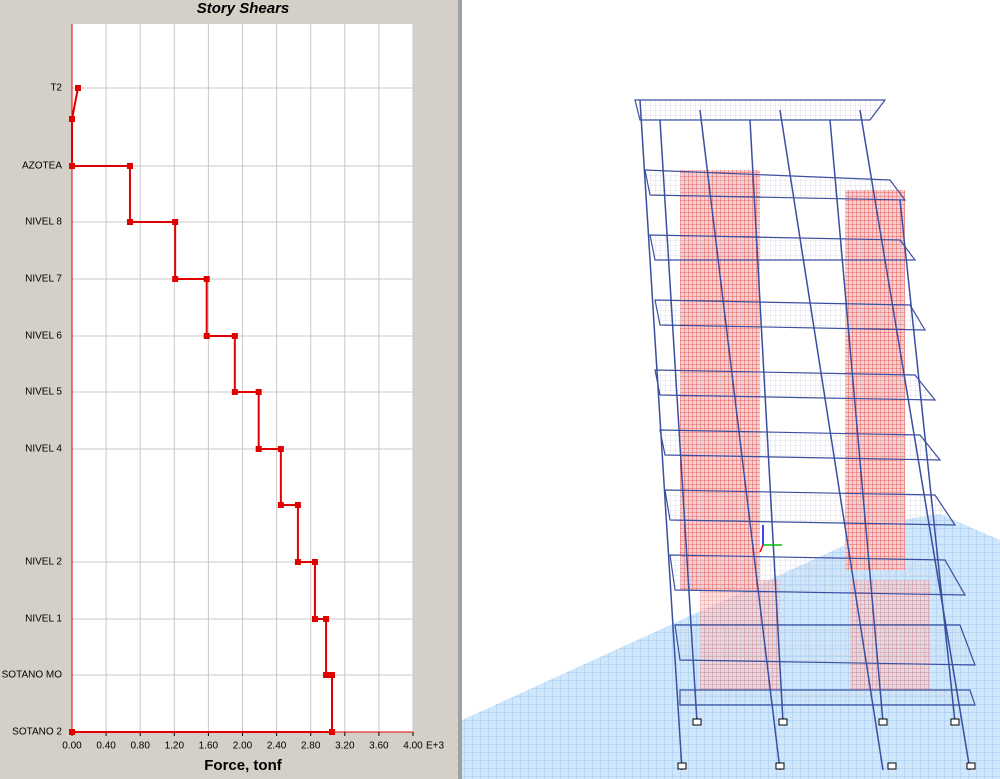 The height and width of the screenshot is (779, 1000). Describe the element at coordinates (826, 744) in the screenshot. I see `supports` at that location.